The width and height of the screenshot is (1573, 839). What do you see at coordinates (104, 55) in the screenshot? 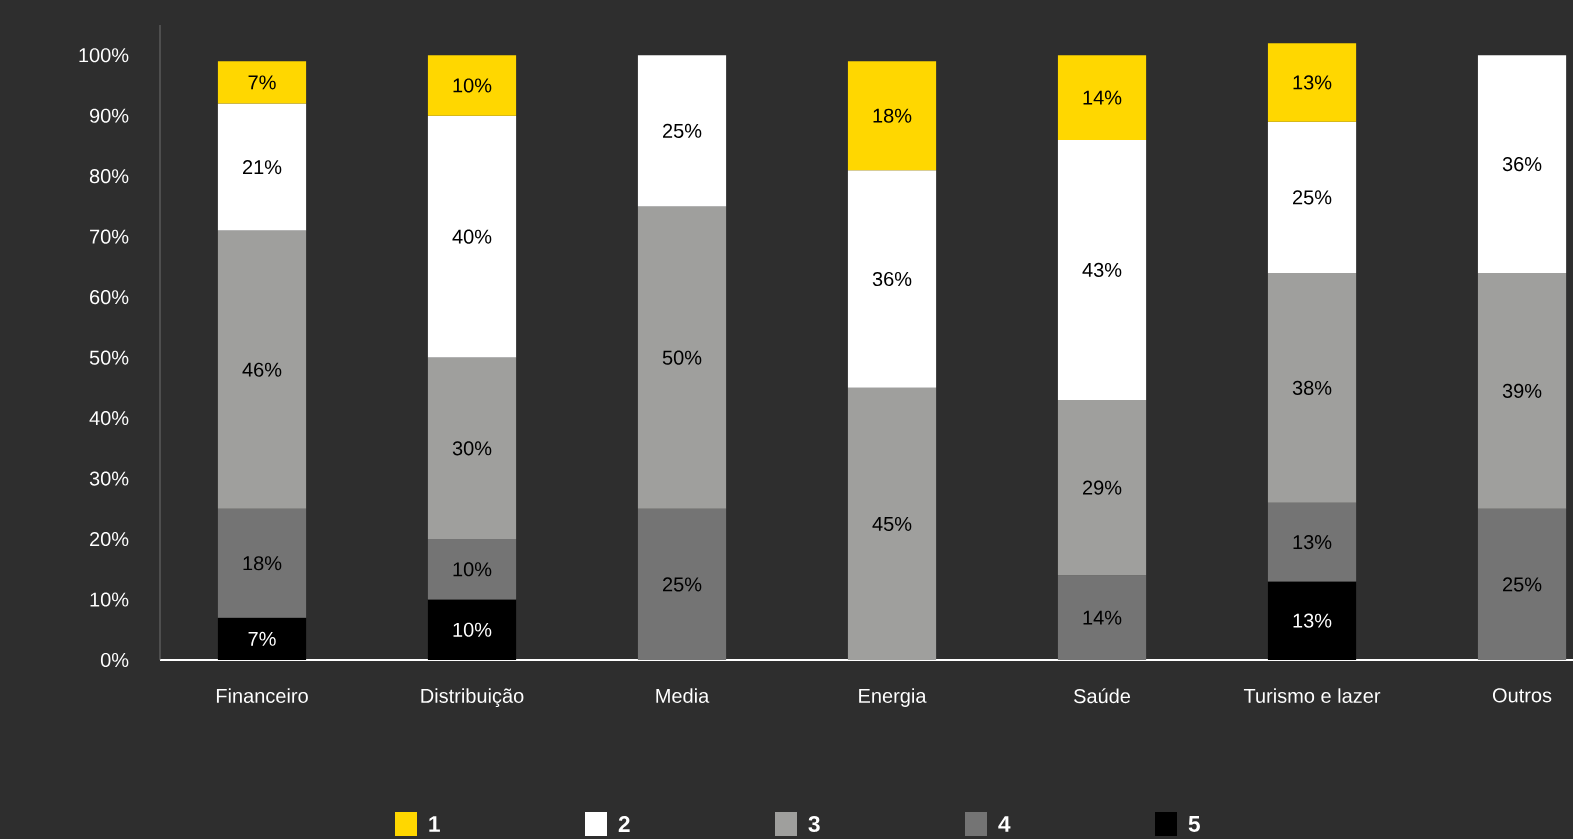
I see `y-tick-label: 100%` at bounding box center [104, 55].